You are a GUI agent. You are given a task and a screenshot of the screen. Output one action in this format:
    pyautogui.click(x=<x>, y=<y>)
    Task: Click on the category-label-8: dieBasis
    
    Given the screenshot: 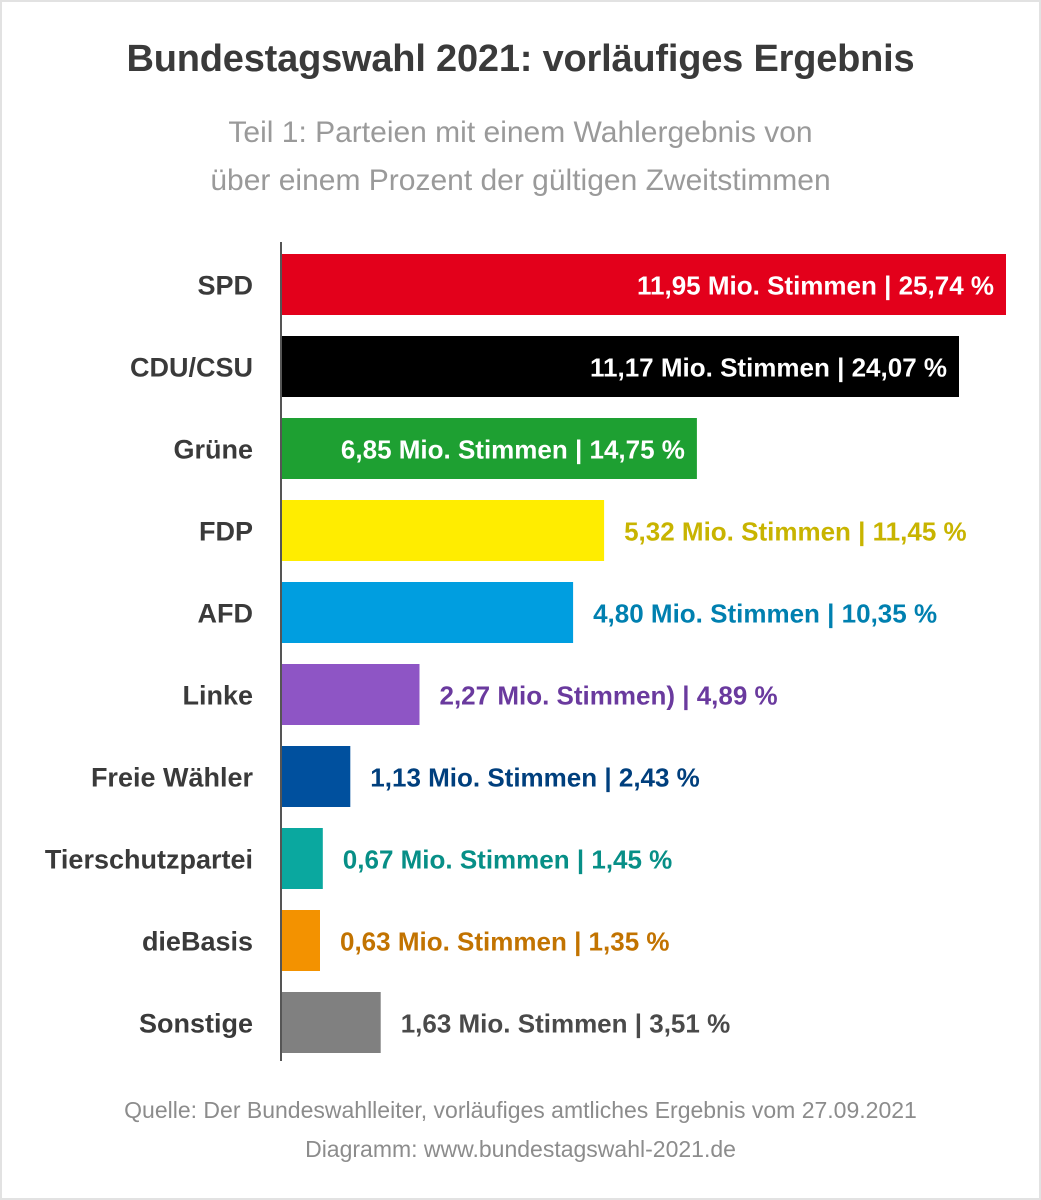 What is the action you would take?
    pyautogui.click(x=197, y=942)
    